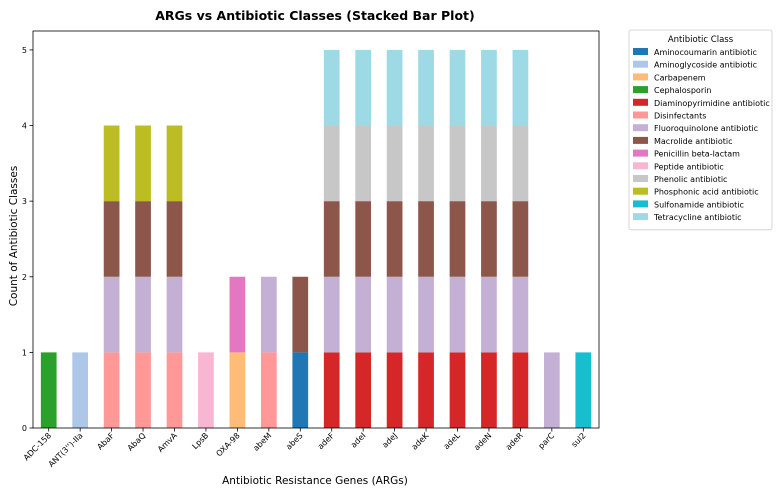 The image size is (776, 500). I want to click on x-tick-label: abeS, so click(294, 441).